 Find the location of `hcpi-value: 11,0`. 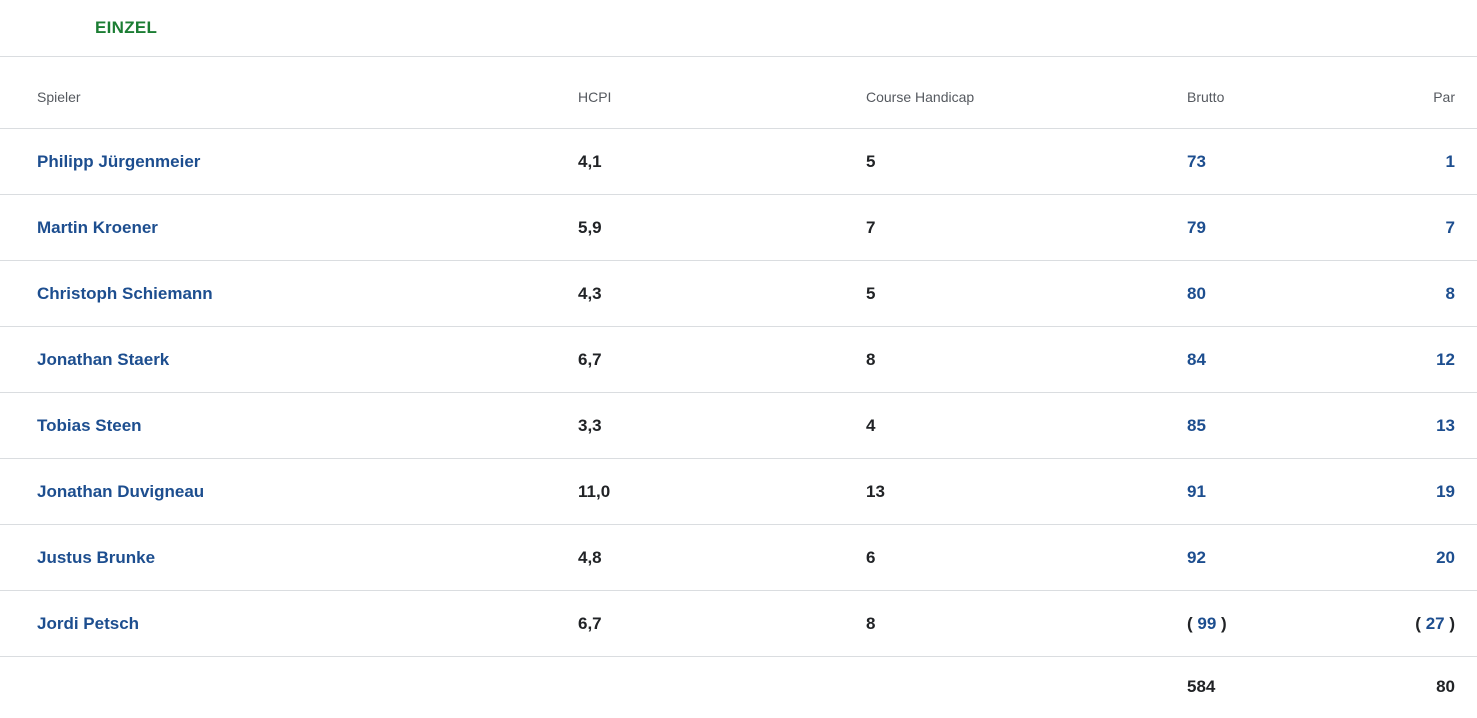

hcpi-value: 11,0 is located at coordinates (594, 491).